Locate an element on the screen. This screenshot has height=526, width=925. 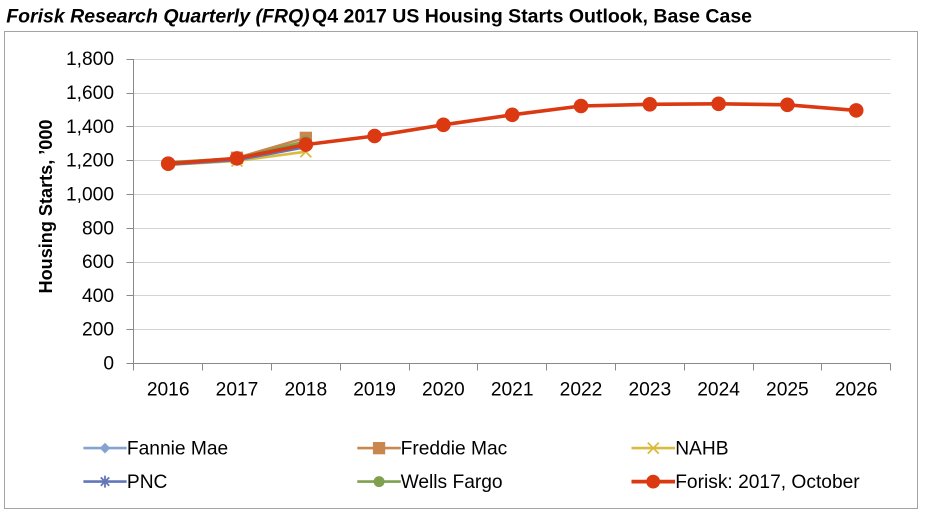
svg-text: 2025 is located at coordinates (787, 389).